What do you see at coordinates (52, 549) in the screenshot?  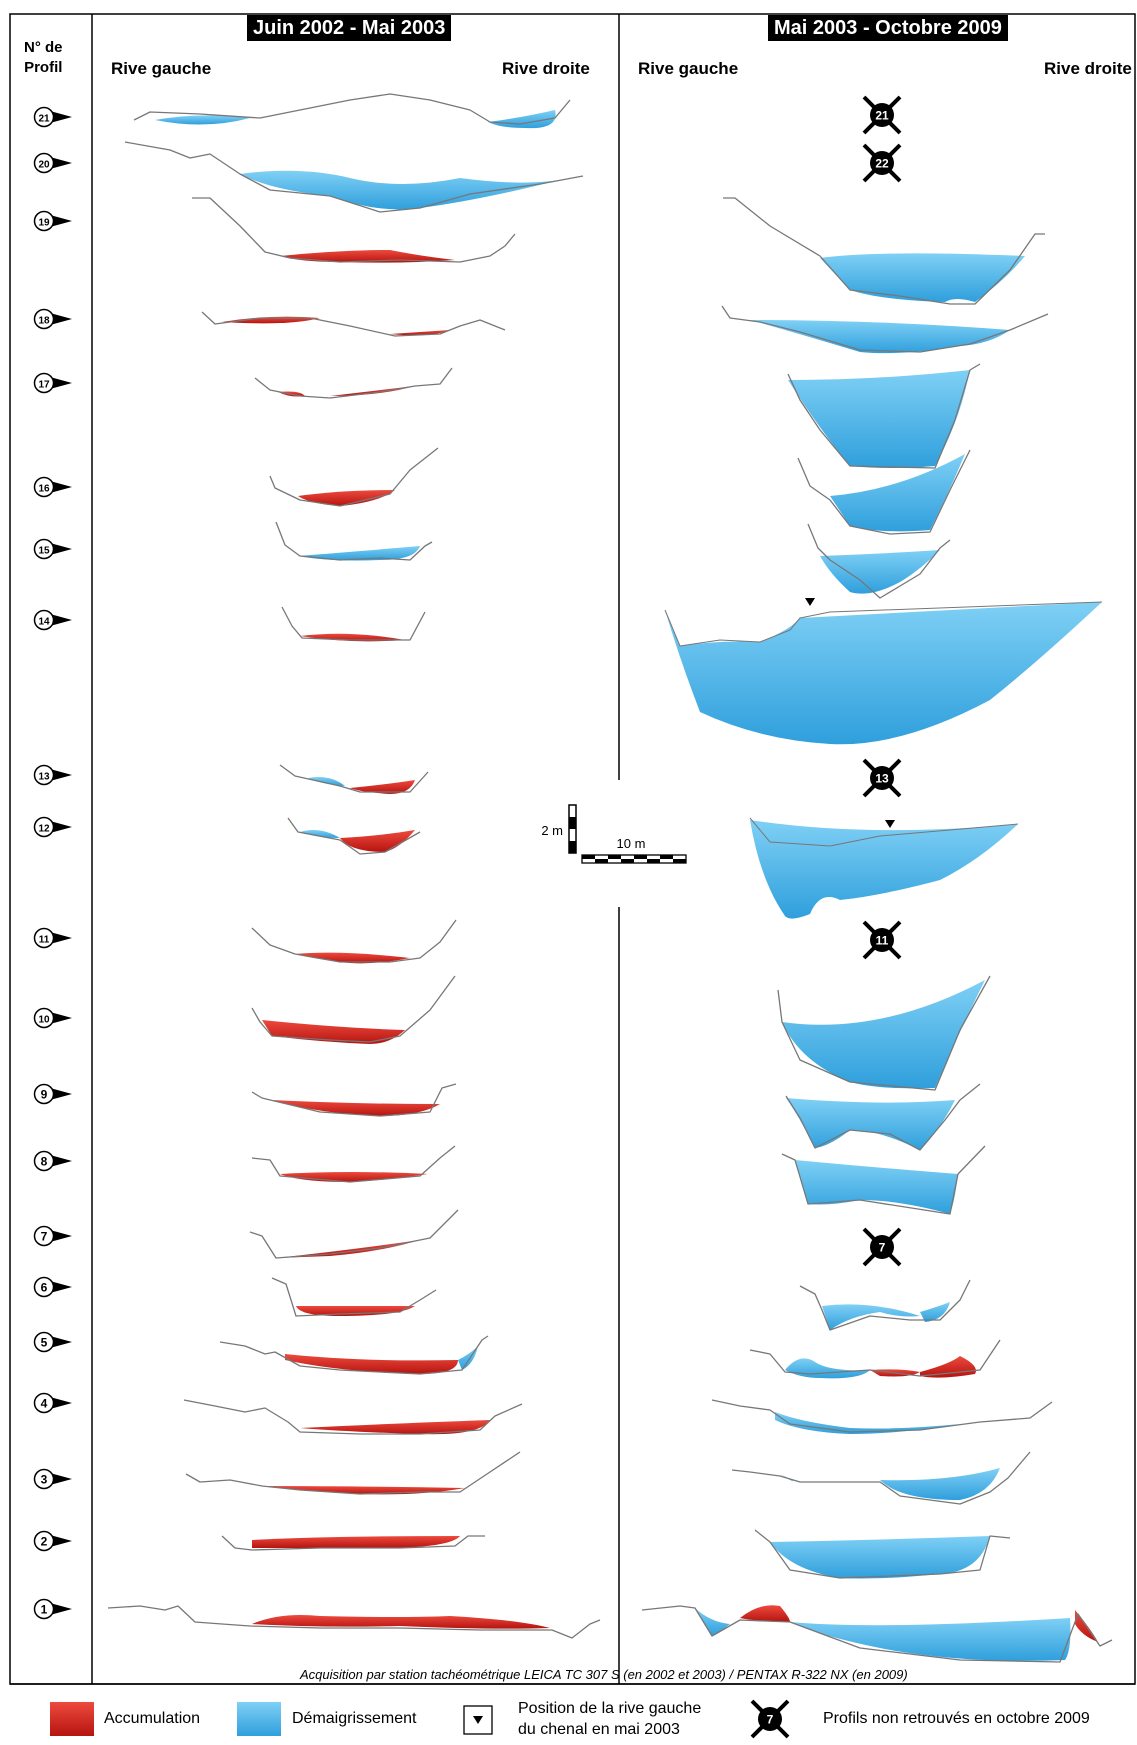 I see `profile-marker-15: 15` at bounding box center [52, 549].